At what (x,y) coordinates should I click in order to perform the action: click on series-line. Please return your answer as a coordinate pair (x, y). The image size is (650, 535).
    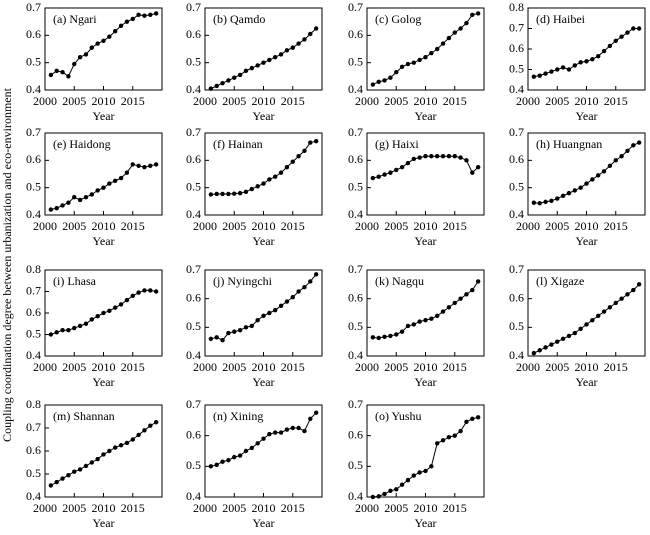
    Looking at the image, I should click on (425, 167).